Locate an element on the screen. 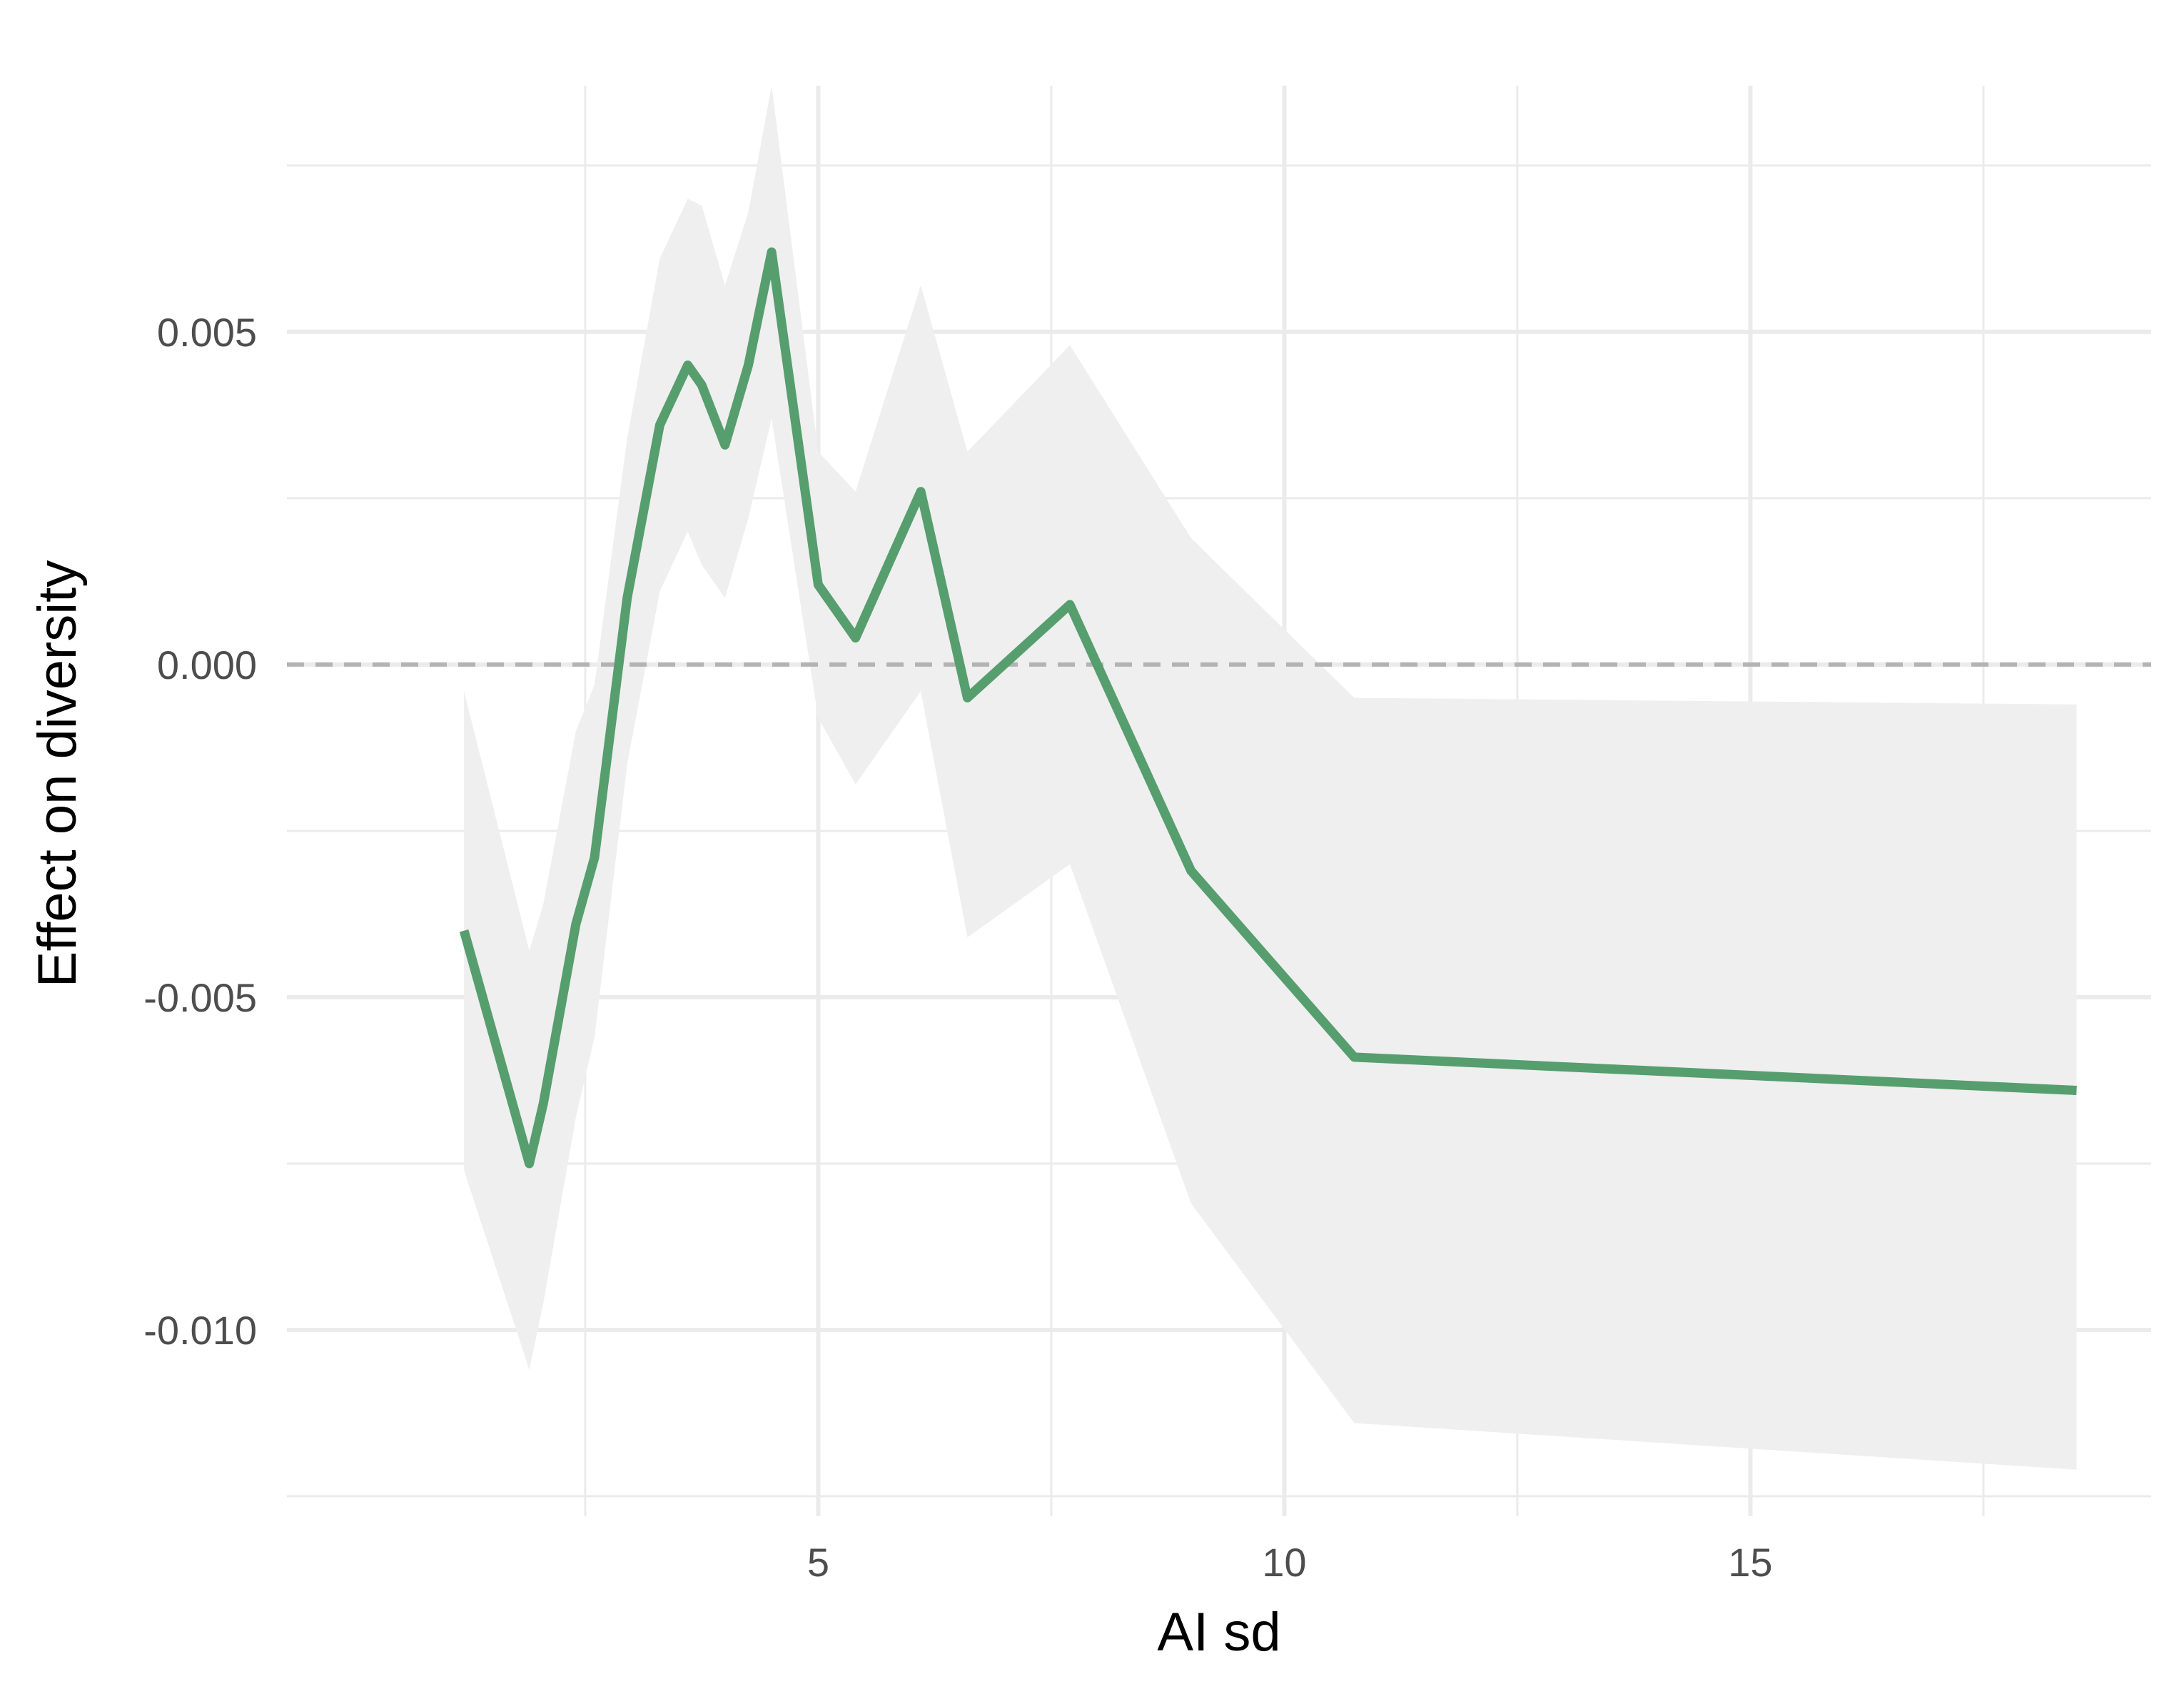 The height and width of the screenshot is (1699, 2184). x-tick-labels: 5 10 15 is located at coordinates (1290, 1562).